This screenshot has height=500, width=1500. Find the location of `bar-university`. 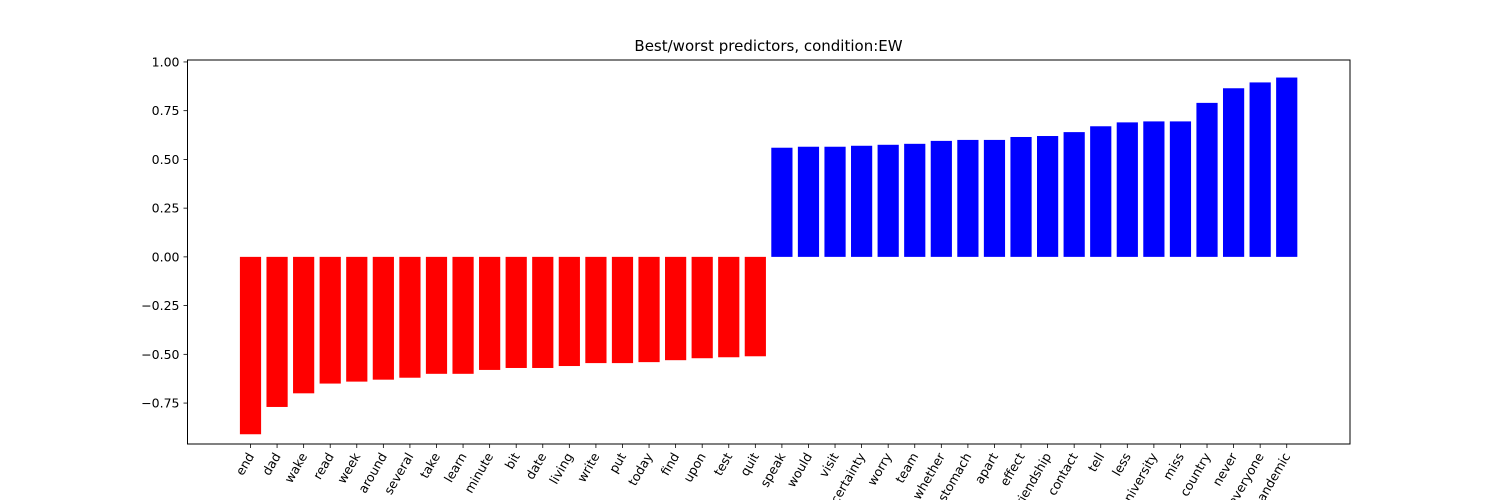

bar-university is located at coordinates (1154, 189).